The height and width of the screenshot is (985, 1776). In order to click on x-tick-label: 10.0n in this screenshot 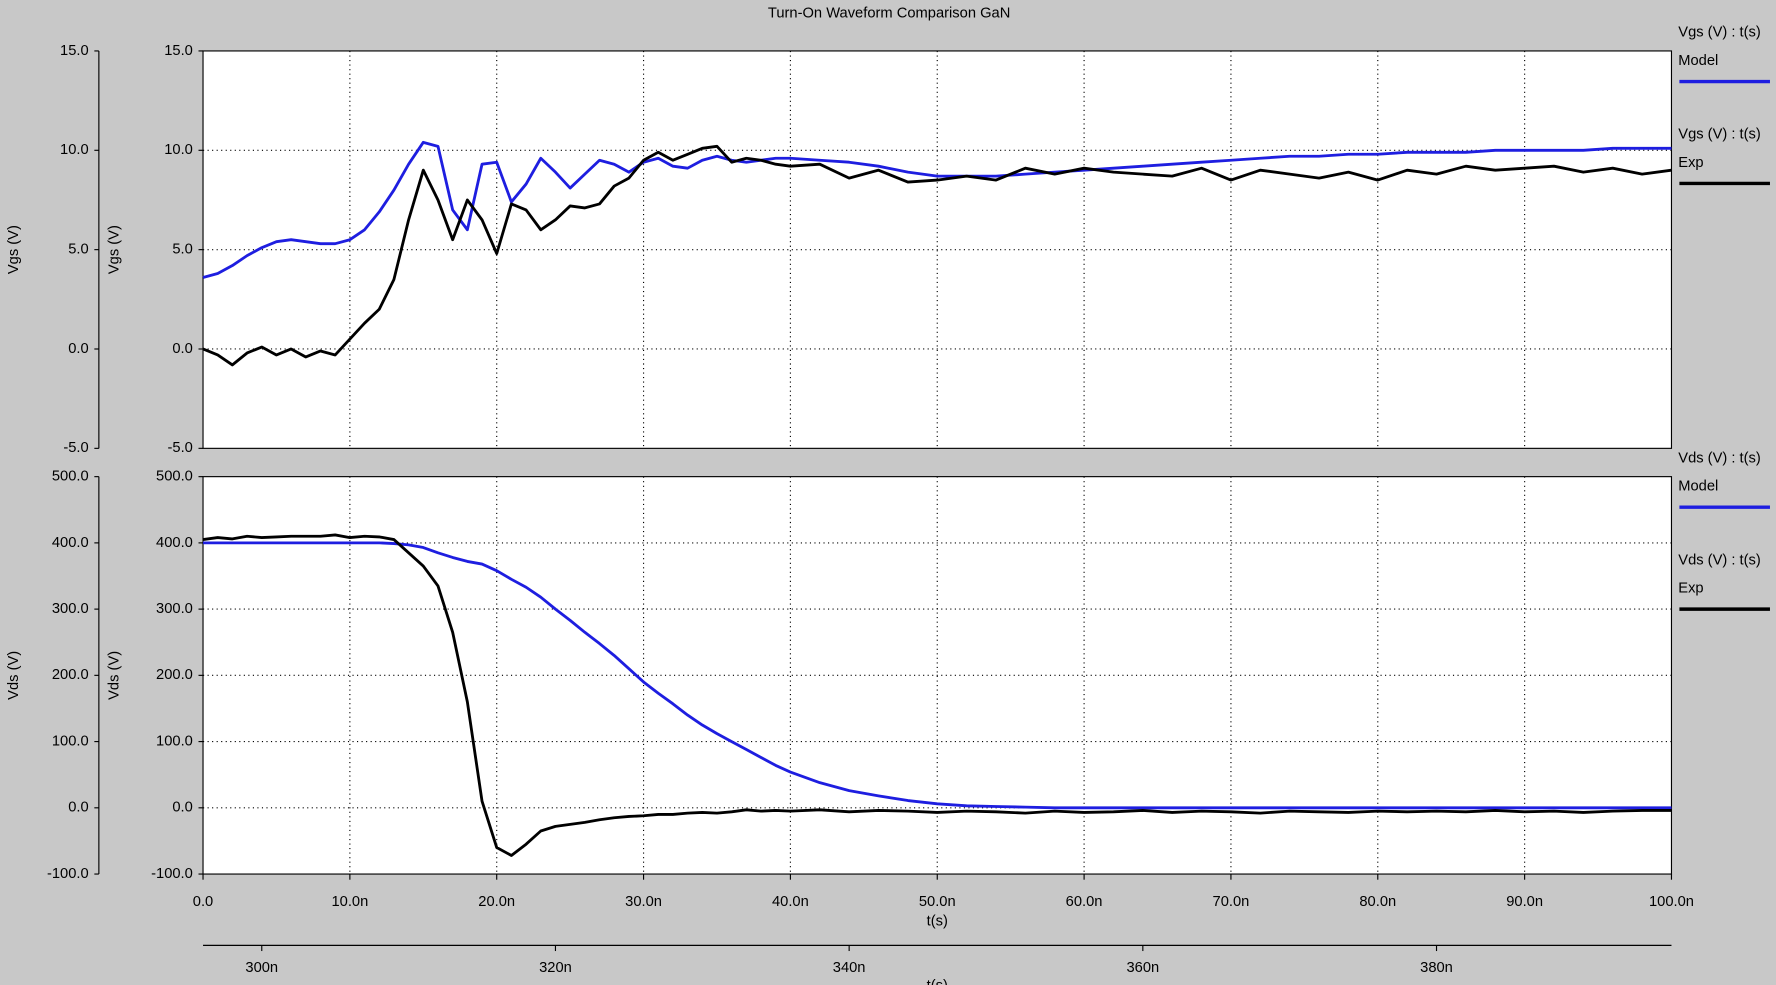, I will do `click(349, 902)`.